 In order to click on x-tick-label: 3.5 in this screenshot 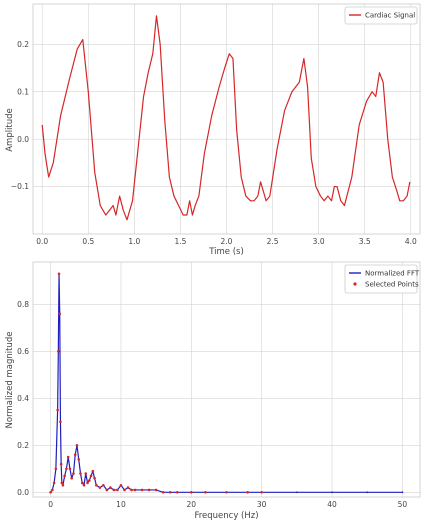, I will do `click(365, 241)`.